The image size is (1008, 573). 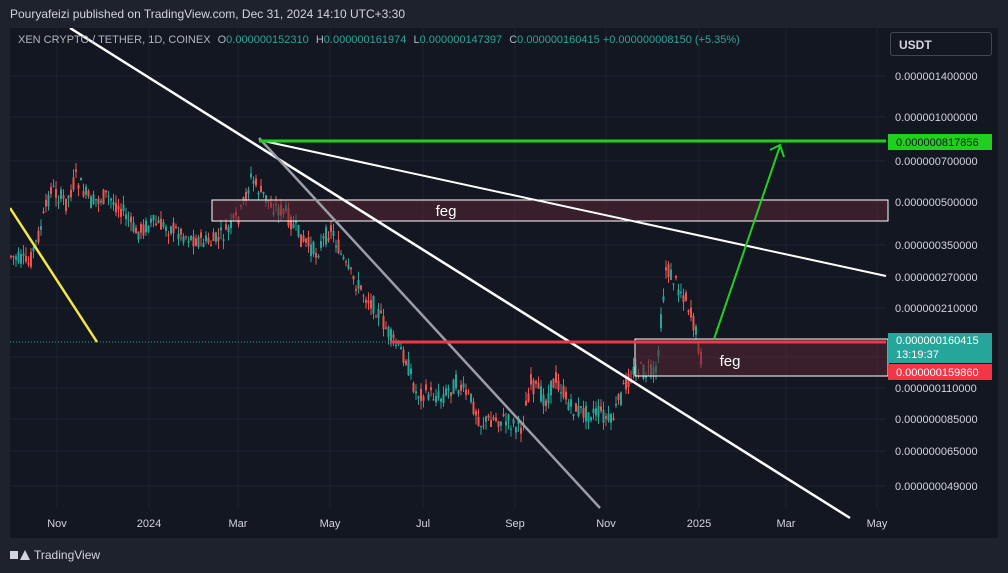 What do you see at coordinates (761, 357) in the screenshot?
I see `feg-zone-lower` at bounding box center [761, 357].